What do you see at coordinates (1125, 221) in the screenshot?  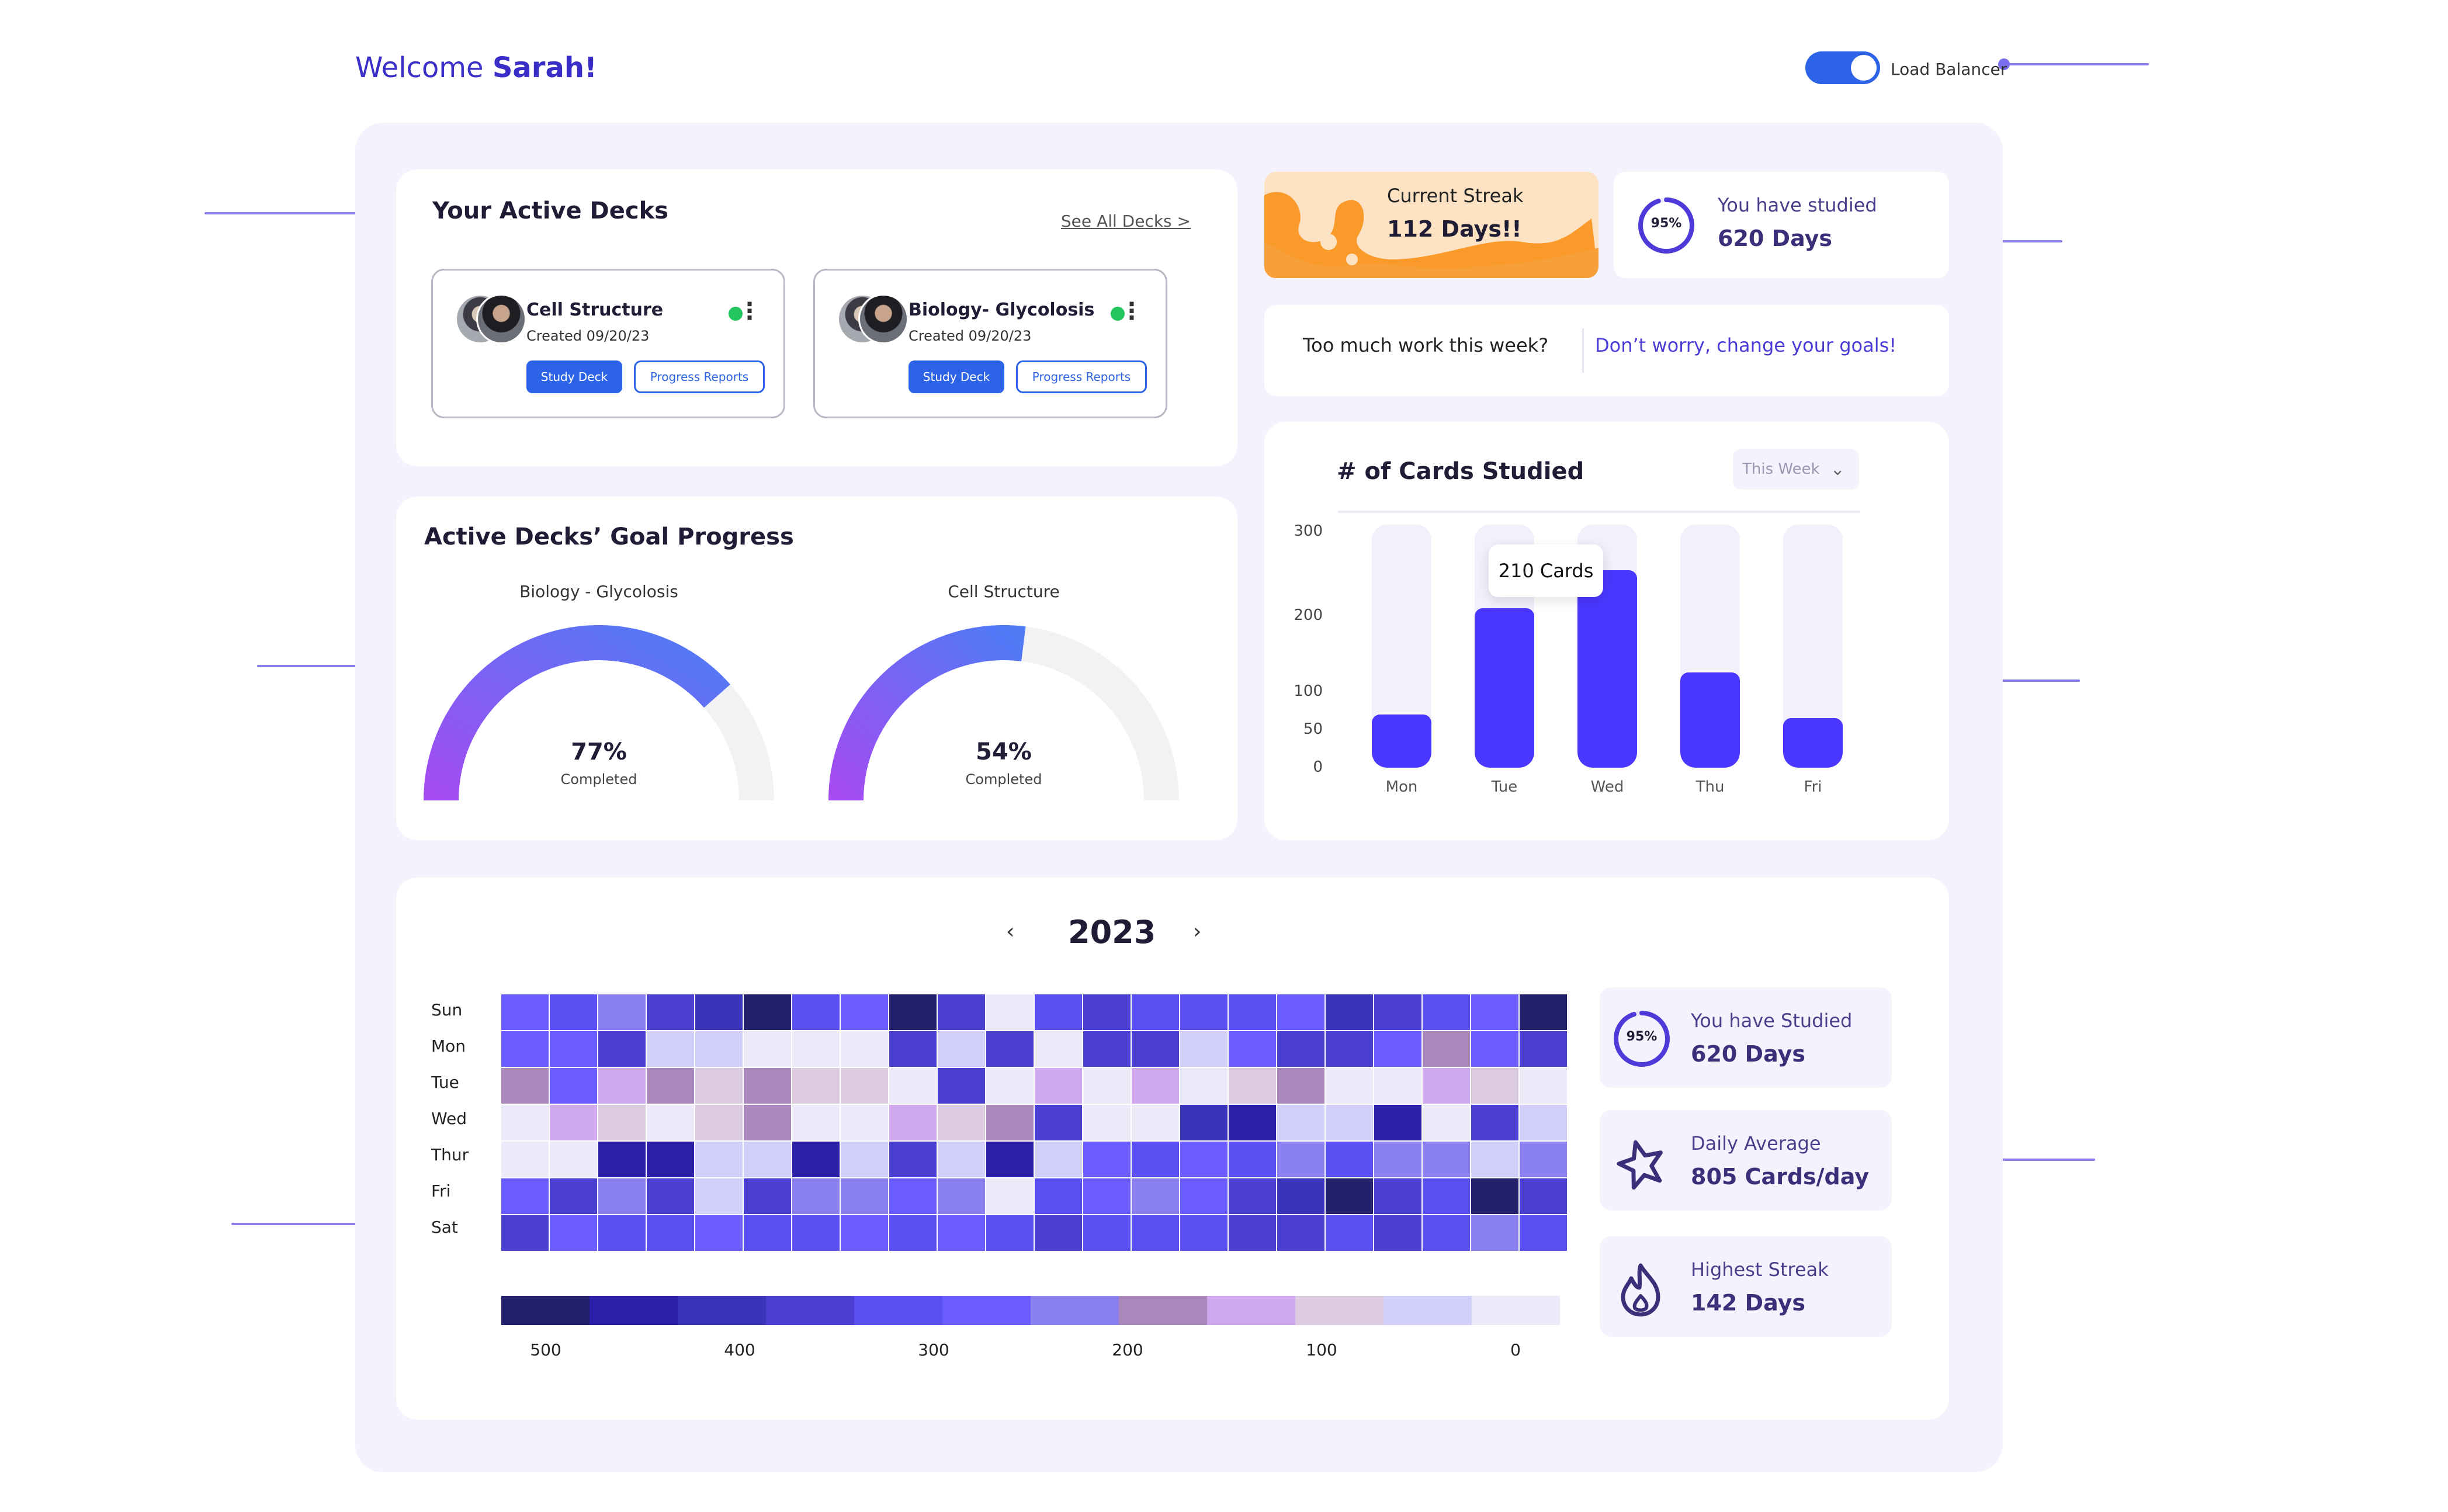 I see `see-all-decks-link: See All Decks >` at bounding box center [1125, 221].